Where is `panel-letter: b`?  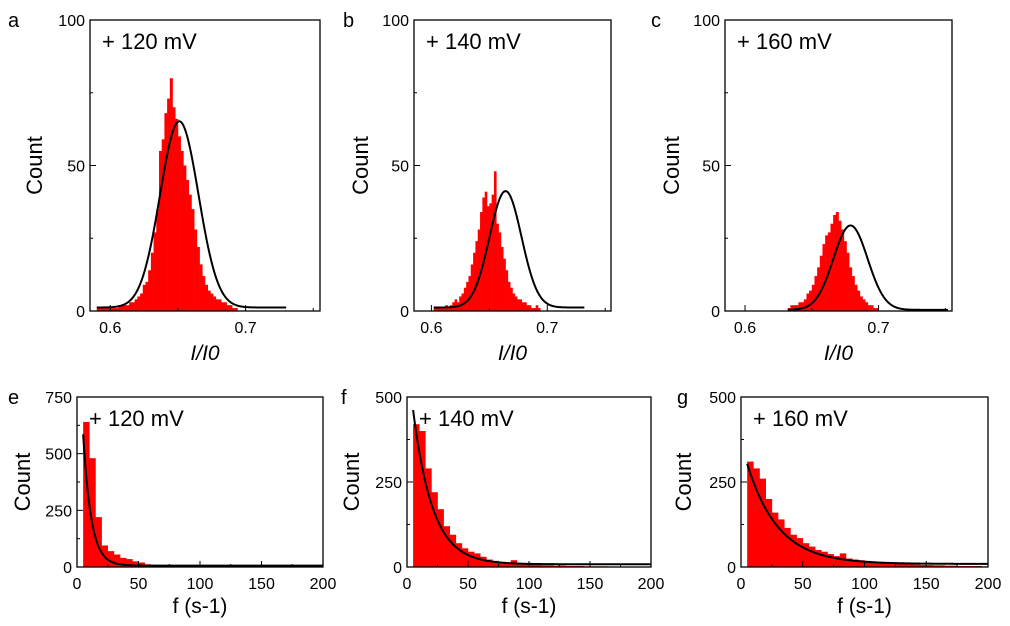
panel-letter: b is located at coordinates (348, 21).